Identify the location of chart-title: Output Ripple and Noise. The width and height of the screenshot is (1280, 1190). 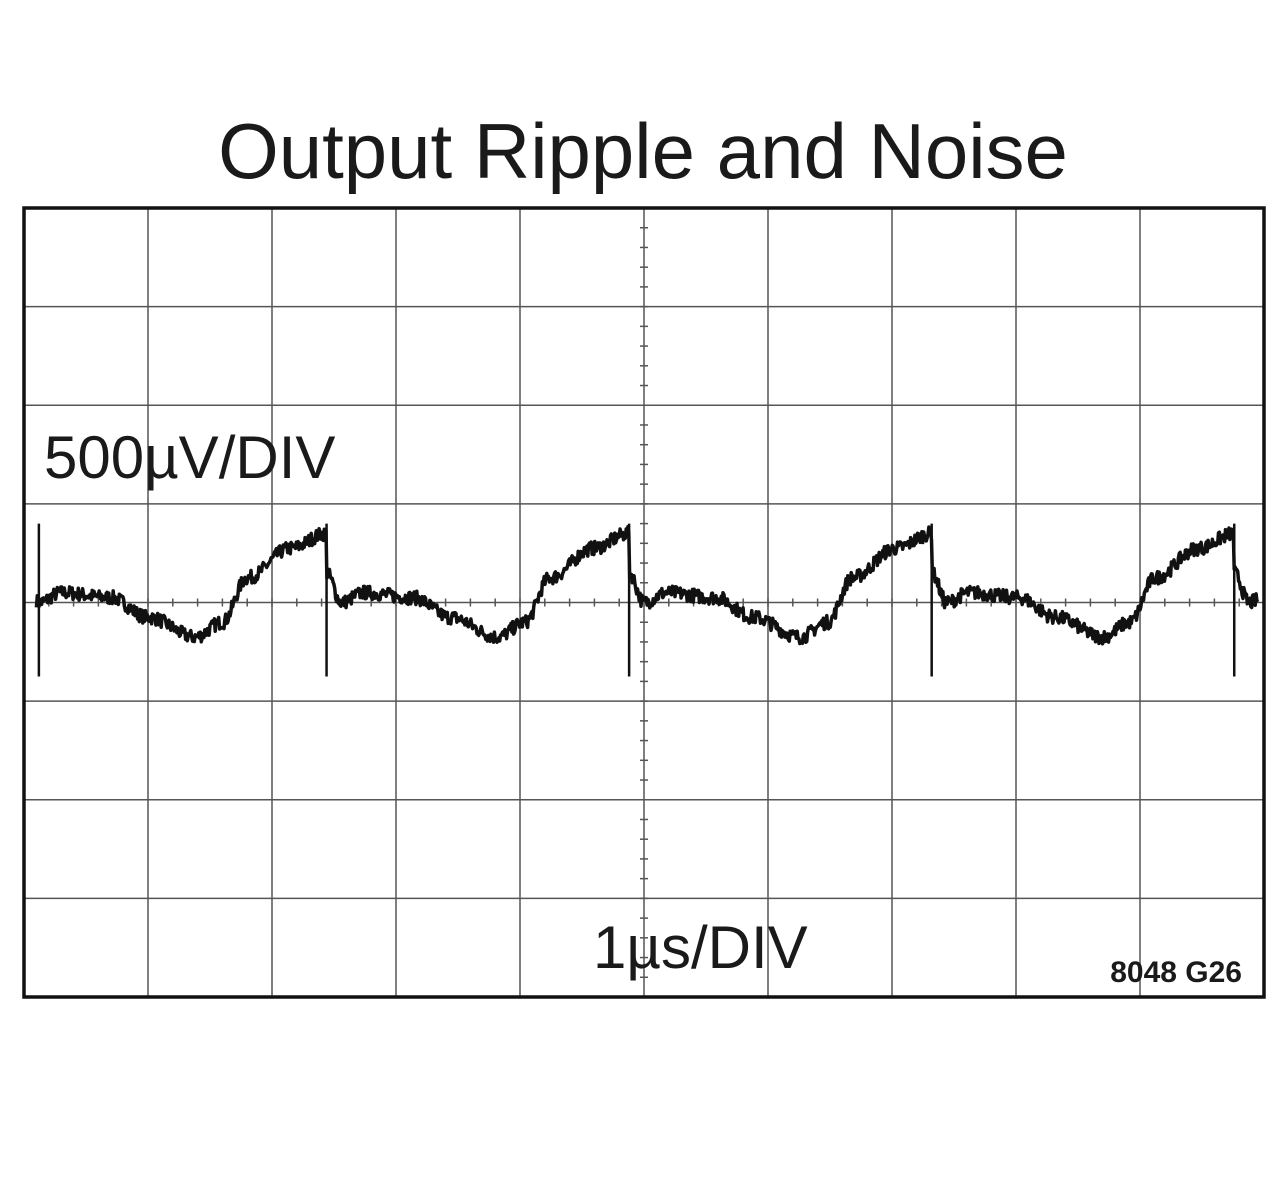
(643, 151).